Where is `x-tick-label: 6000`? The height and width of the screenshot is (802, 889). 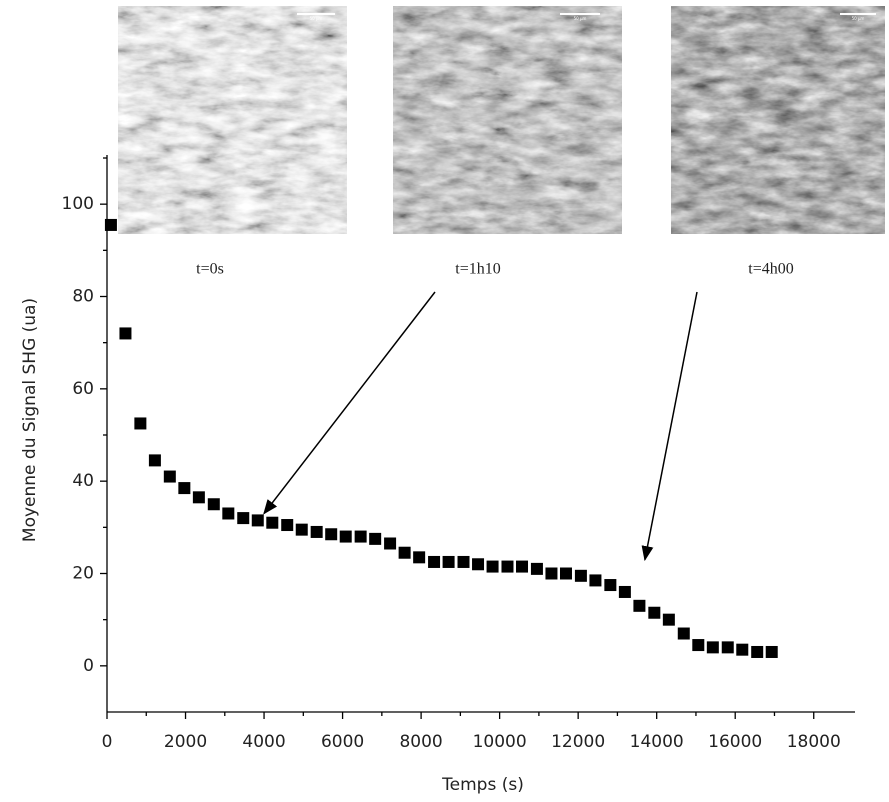
x-tick-label: 6000 is located at coordinates (342, 742).